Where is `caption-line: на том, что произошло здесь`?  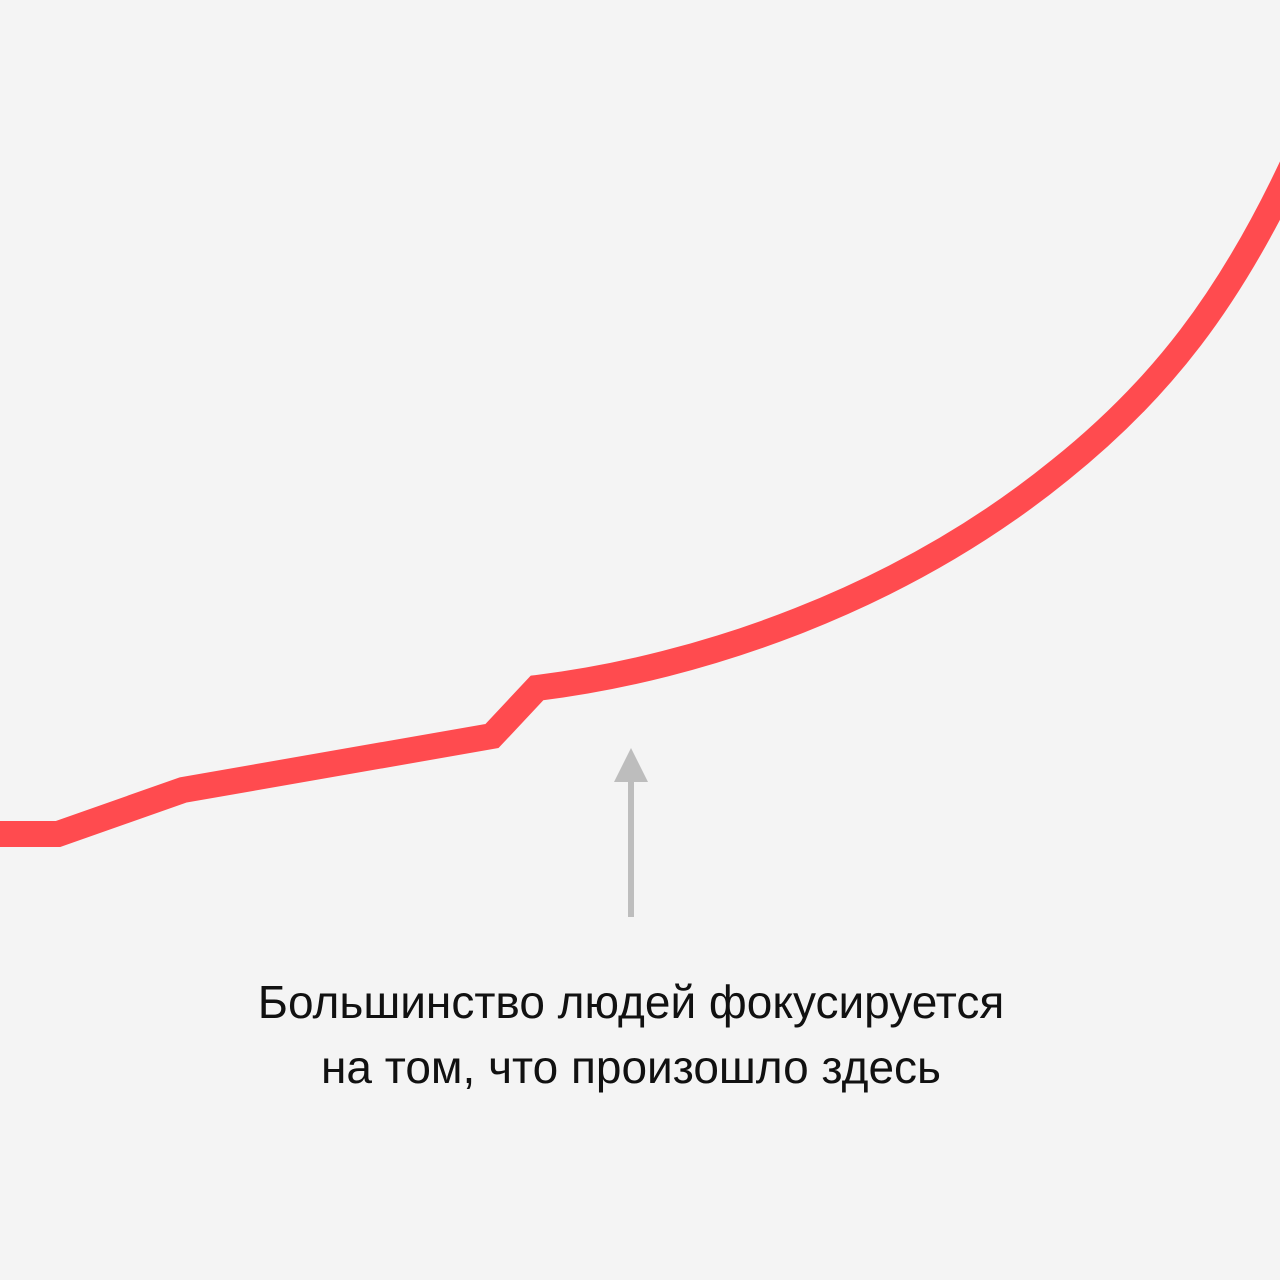
caption-line: на том, что произошло здесь is located at coordinates (631, 1067).